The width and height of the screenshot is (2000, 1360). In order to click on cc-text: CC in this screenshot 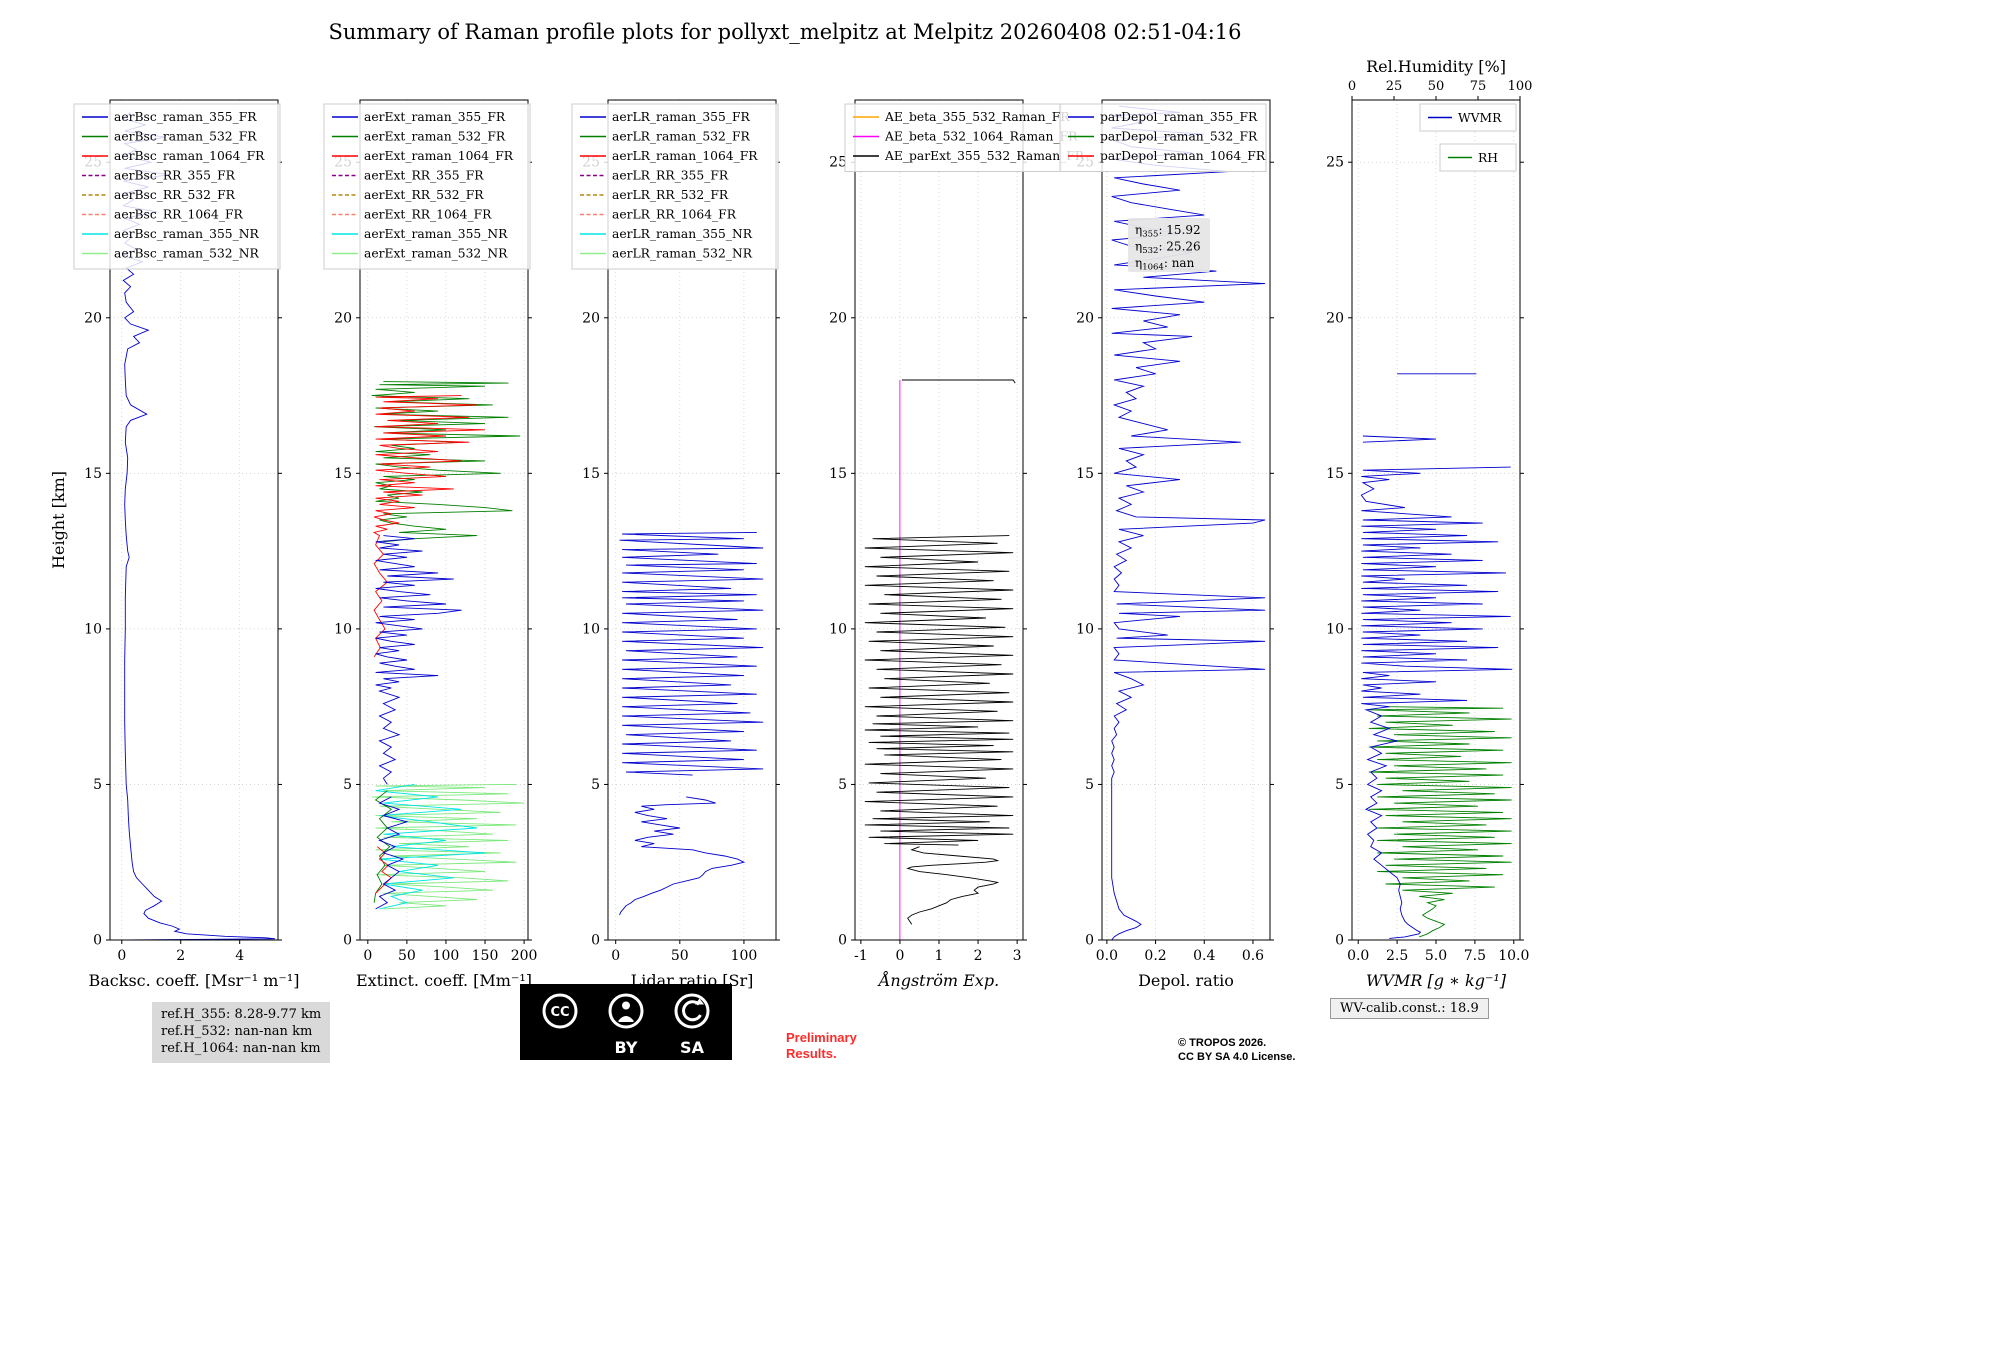, I will do `click(559, 1012)`.